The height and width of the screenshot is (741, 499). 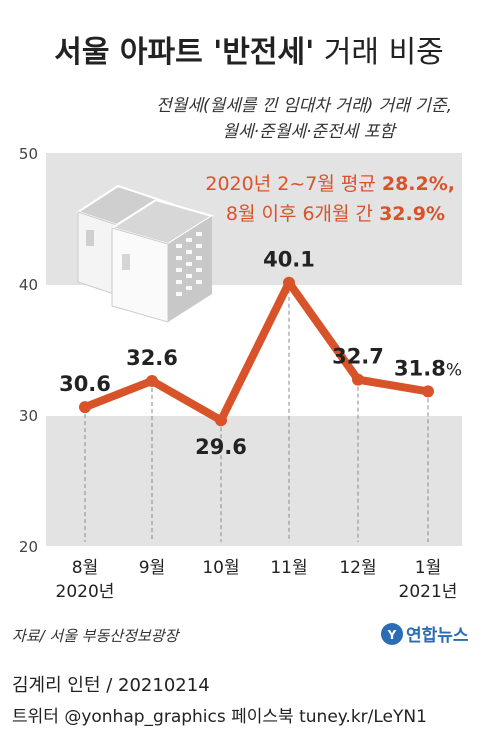 What do you see at coordinates (152, 358) in the screenshot?
I see `data-label: 32.6` at bounding box center [152, 358].